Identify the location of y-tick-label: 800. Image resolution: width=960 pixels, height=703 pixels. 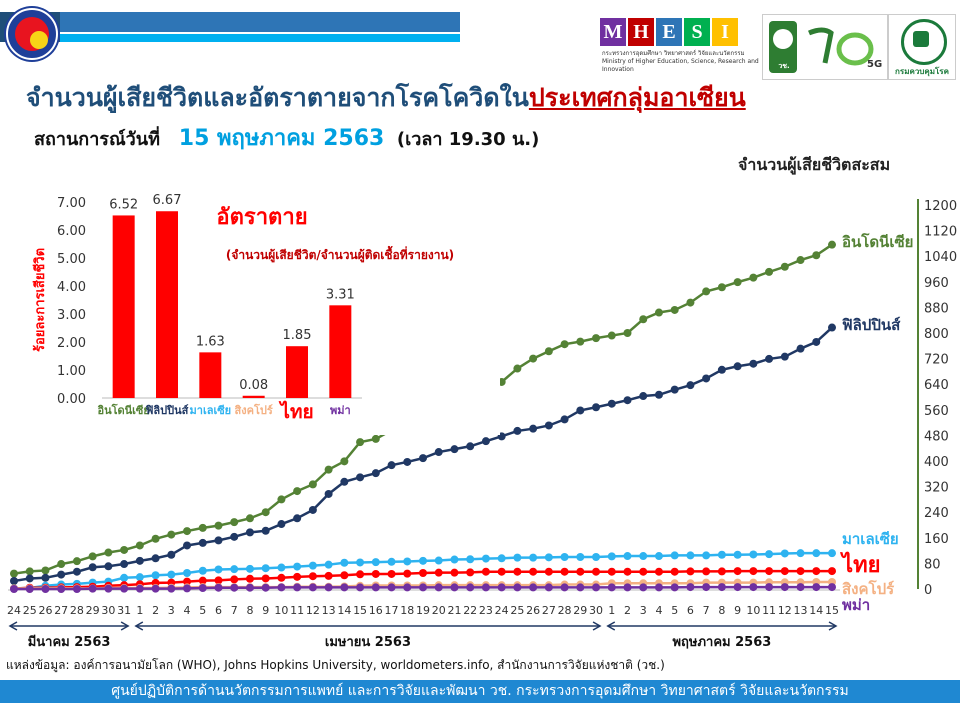
(936, 334).